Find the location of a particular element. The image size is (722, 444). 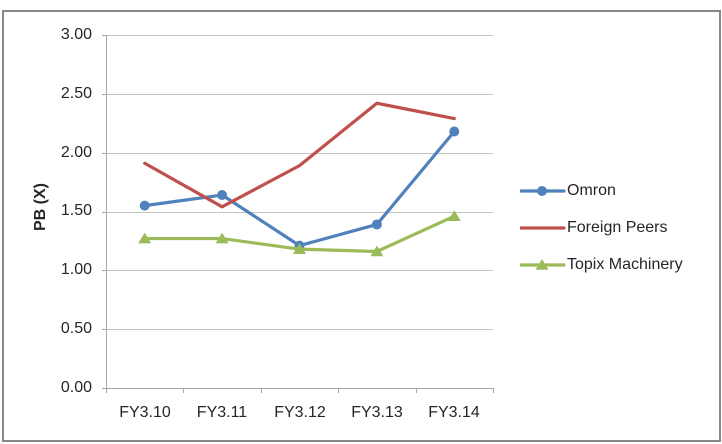

y-tick-label: 2.50 is located at coordinates (76, 93).